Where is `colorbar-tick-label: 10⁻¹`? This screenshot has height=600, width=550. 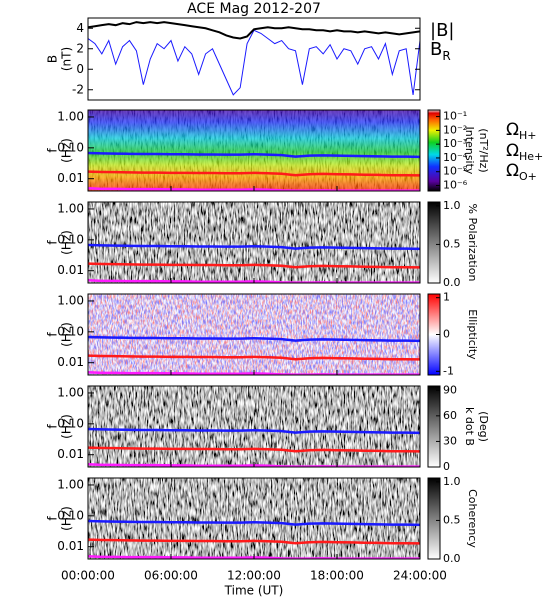 colorbar-tick-label: 10⁻¹ is located at coordinates (455, 116).